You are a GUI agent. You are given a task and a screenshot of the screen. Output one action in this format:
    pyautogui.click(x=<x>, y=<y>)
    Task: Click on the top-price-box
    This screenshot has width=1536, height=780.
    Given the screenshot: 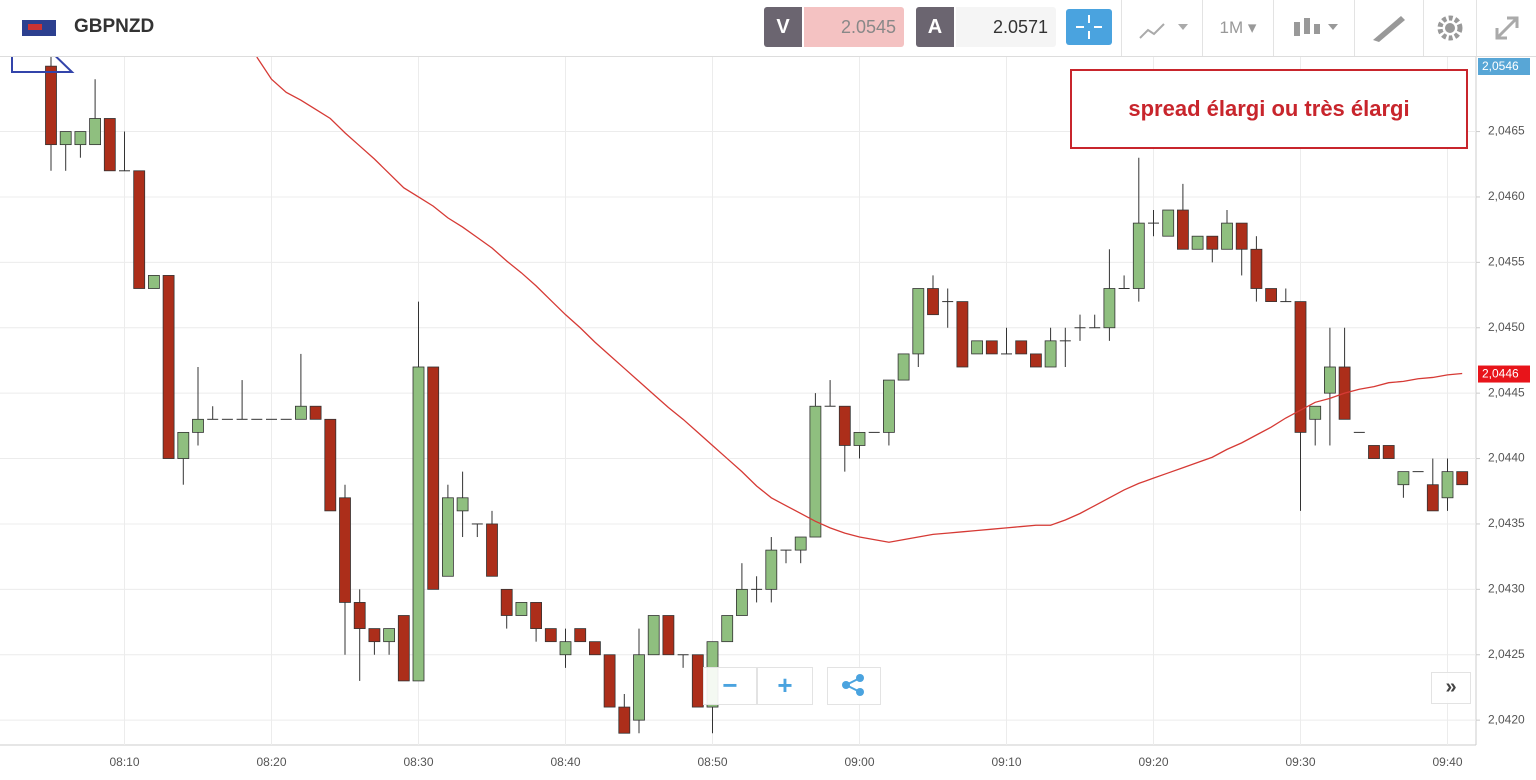 What is the action you would take?
    pyautogui.click(x=1504, y=66)
    